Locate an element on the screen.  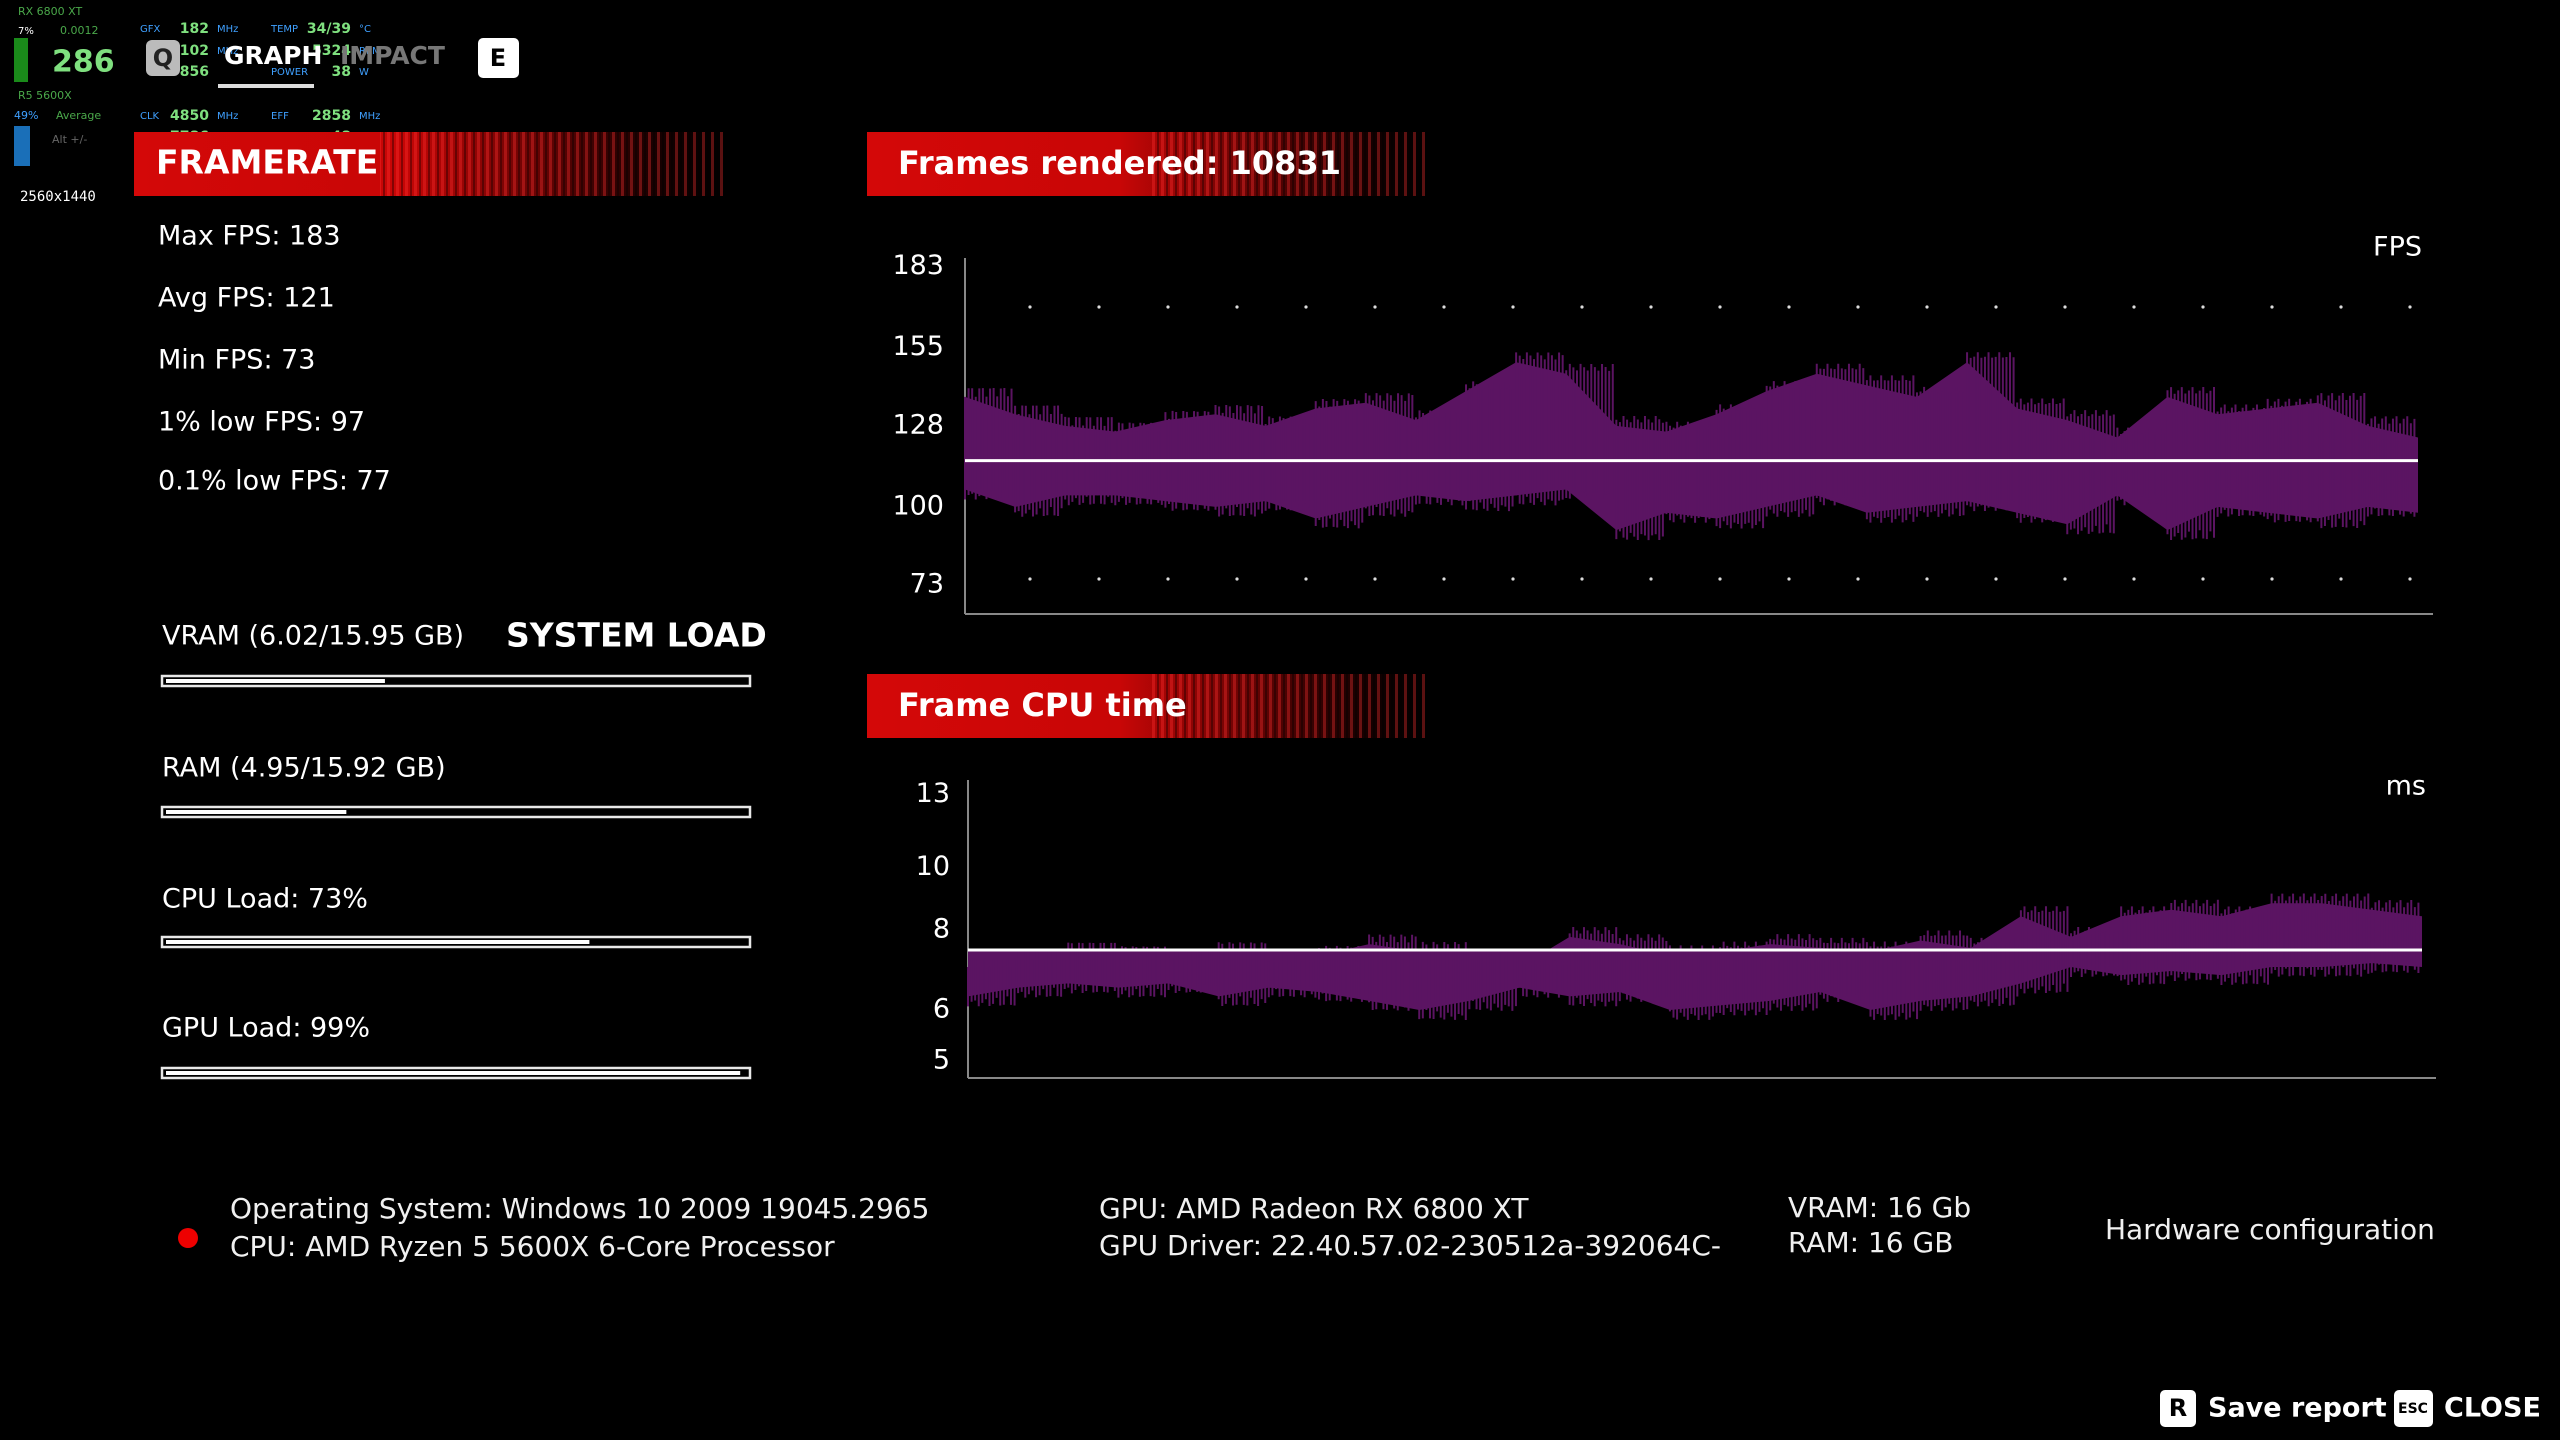
tab-impact: IMPACT is located at coordinates (392, 55).